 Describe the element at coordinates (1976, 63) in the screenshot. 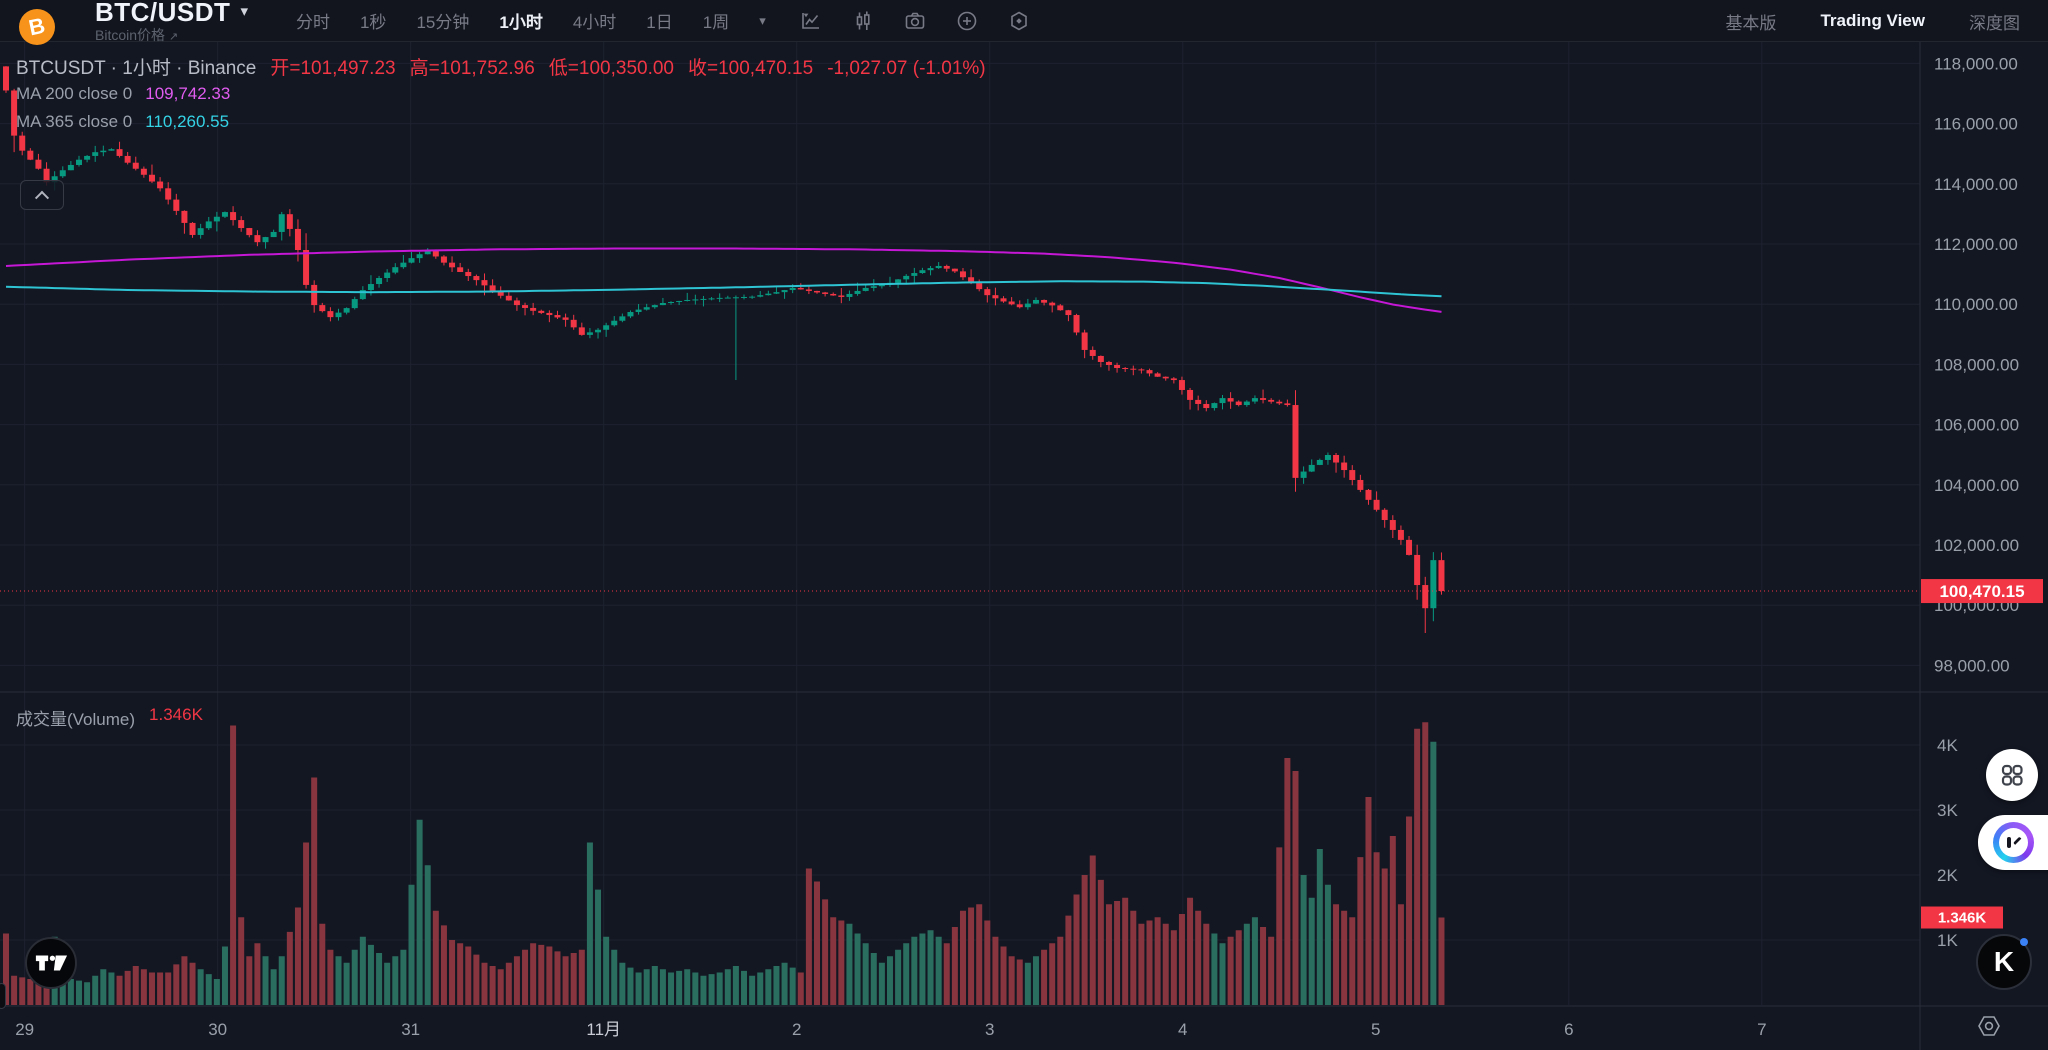

I see `price-axis-label: 118,000.00` at that location.